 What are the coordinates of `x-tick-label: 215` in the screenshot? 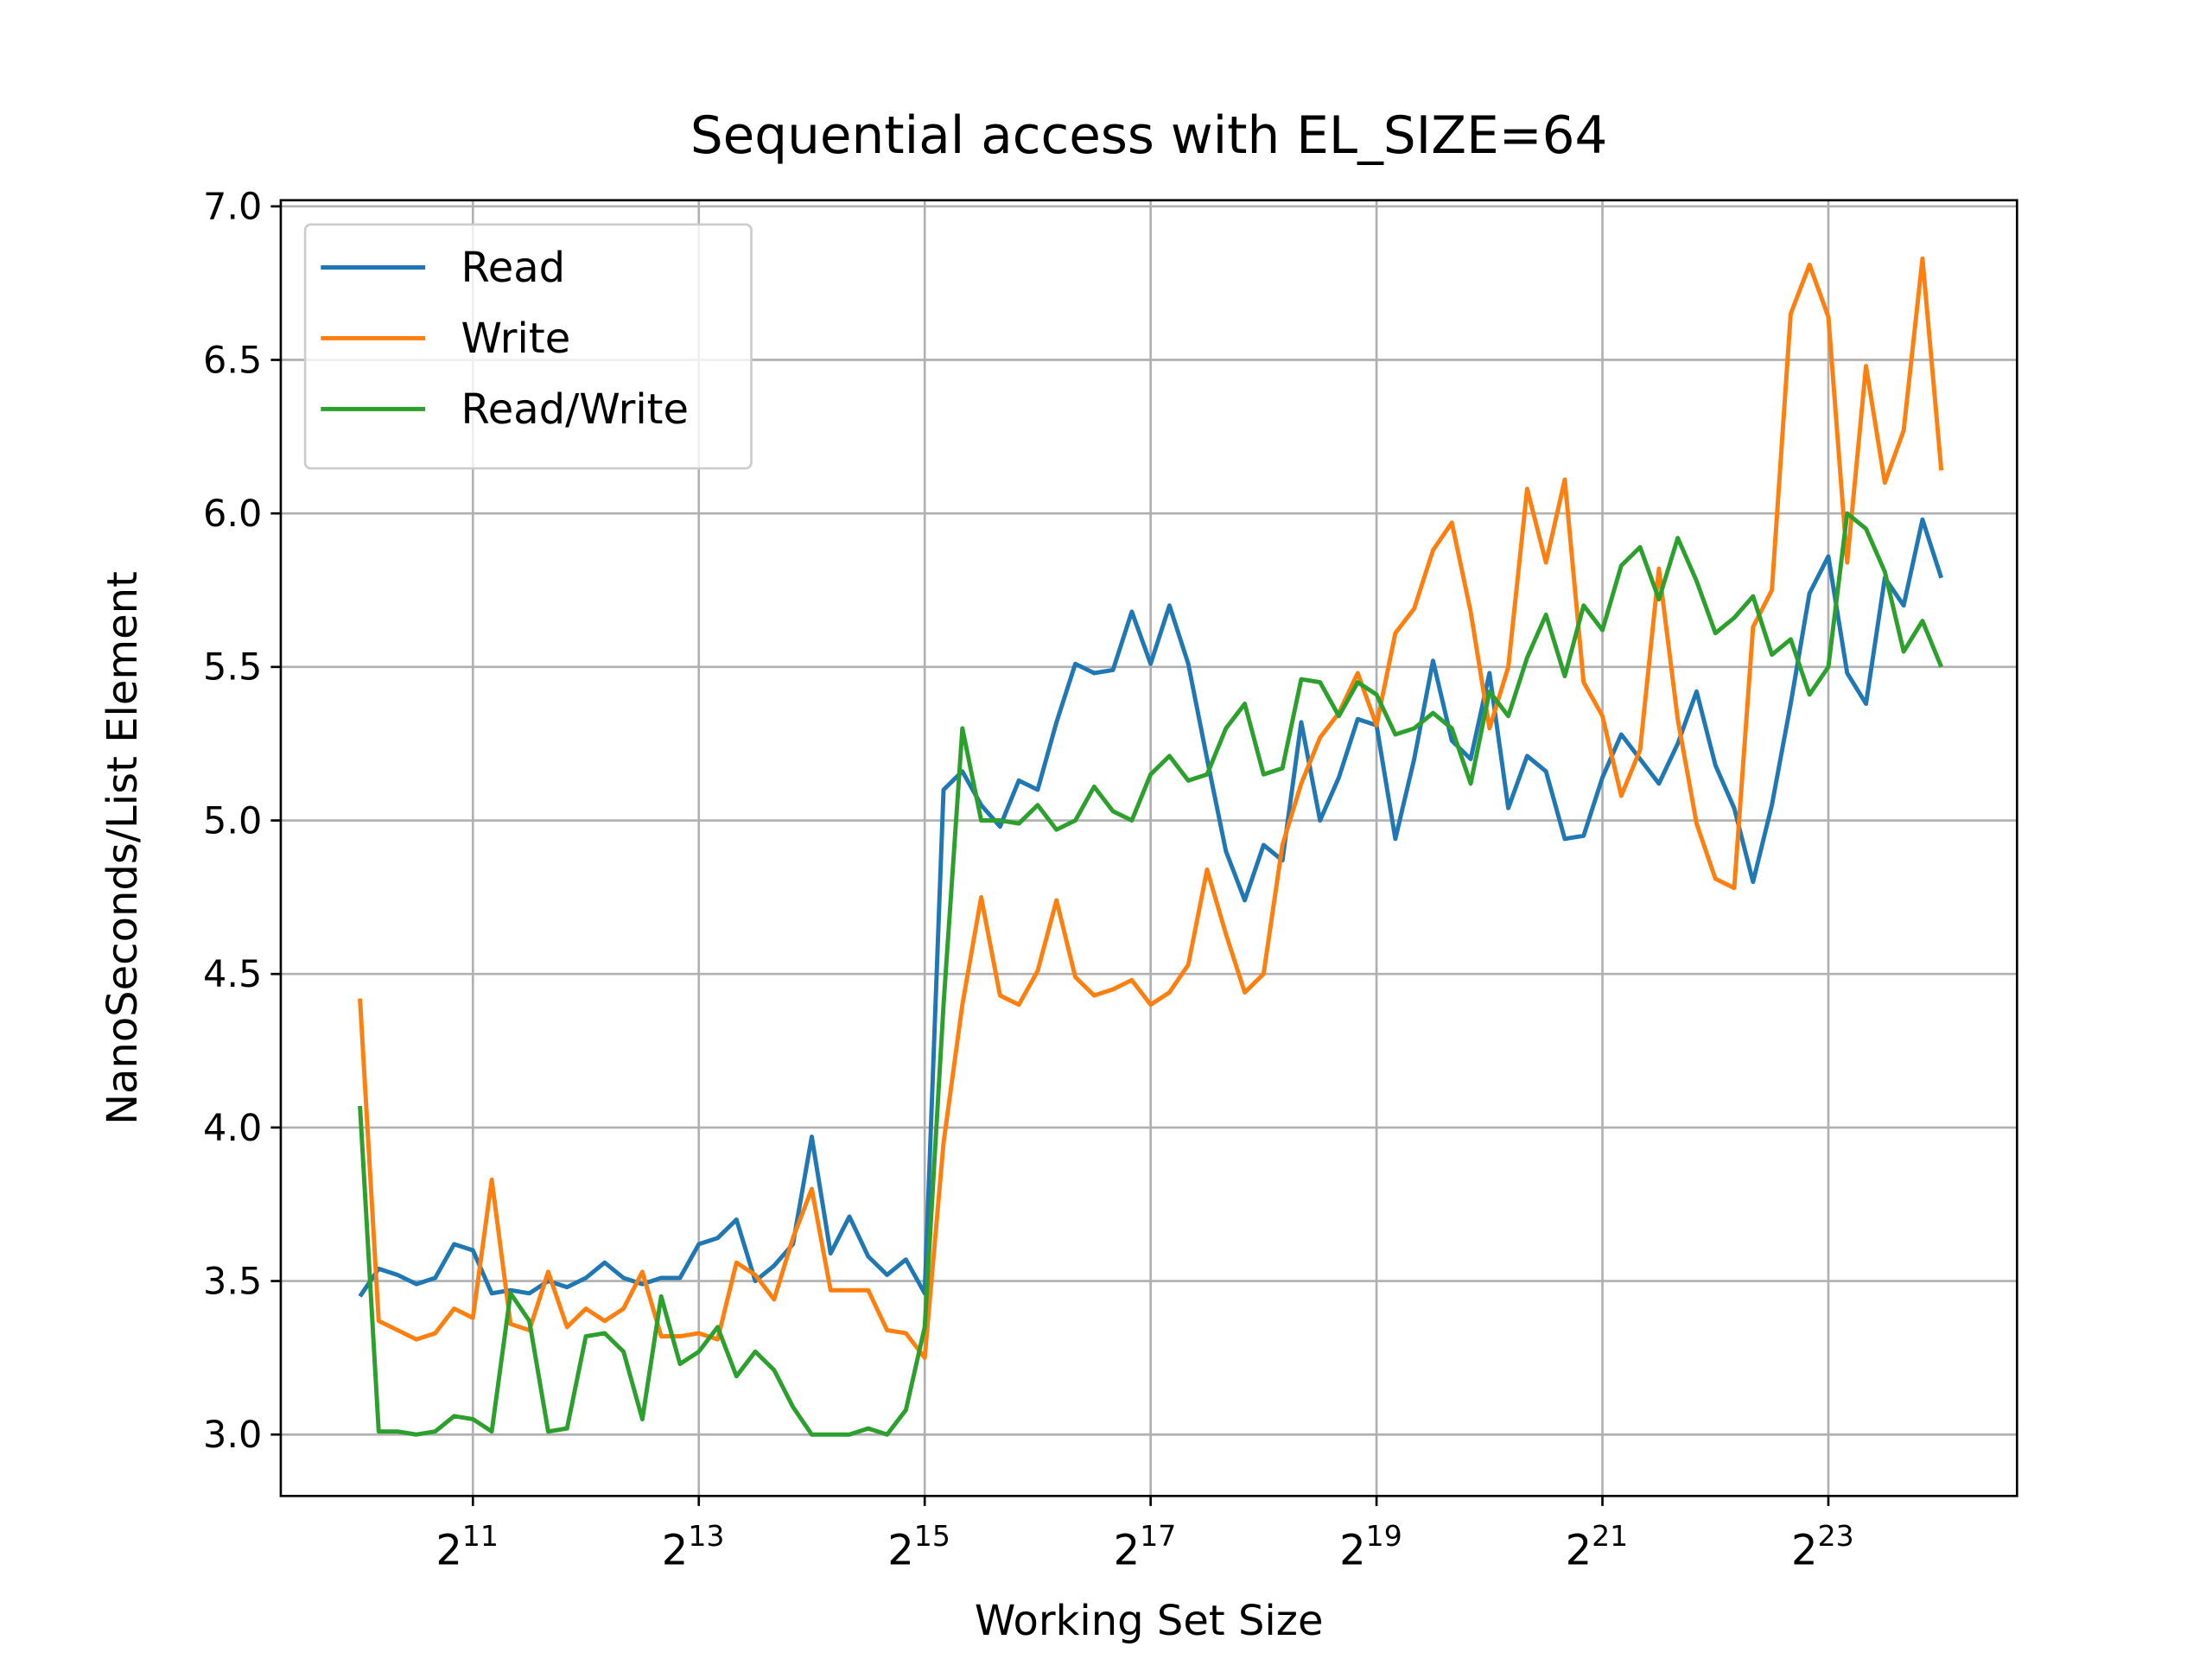 It's located at (918, 1547).